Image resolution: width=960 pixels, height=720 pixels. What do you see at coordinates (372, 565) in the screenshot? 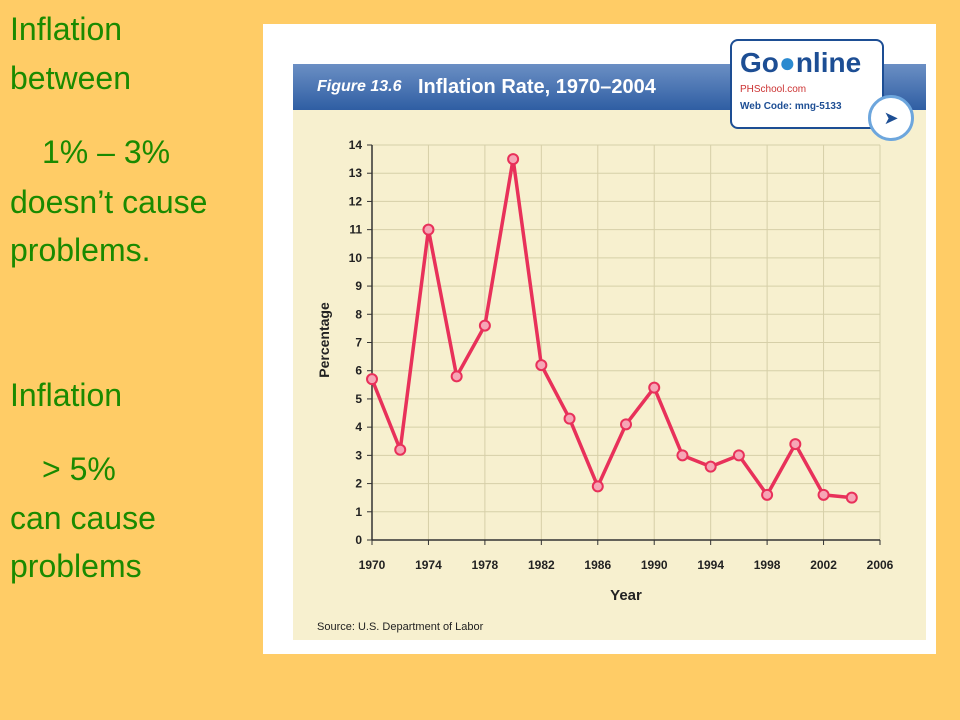
I see `x-tick-label: 1970` at bounding box center [372, 565].